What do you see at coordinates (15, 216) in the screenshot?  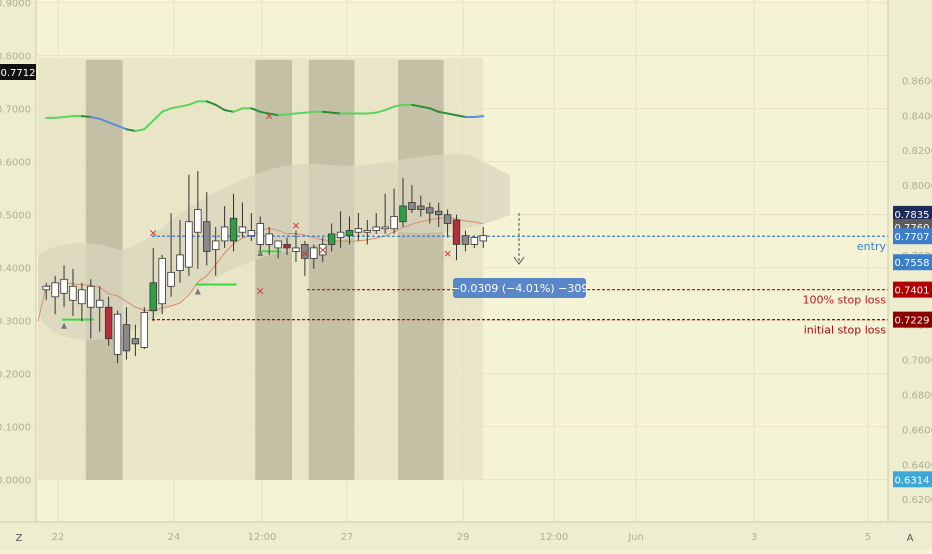 I see `left-axis-tick-label: 0.5000` at bounding box center [15, 216].